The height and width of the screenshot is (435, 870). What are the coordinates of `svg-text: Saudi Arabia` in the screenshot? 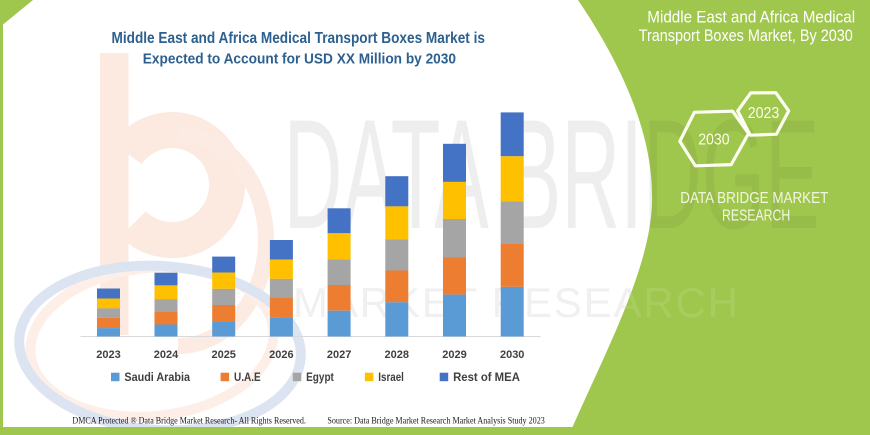 It's located at (157, 377).